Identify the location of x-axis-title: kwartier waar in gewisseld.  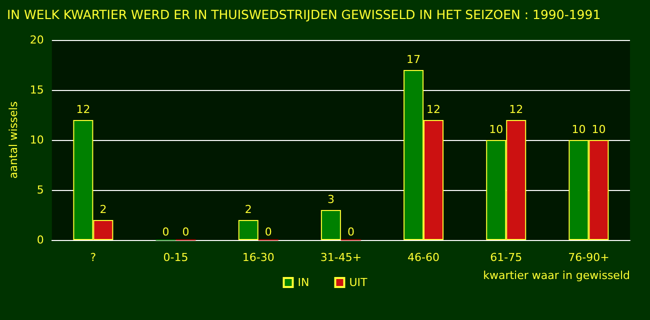
(556, 275).